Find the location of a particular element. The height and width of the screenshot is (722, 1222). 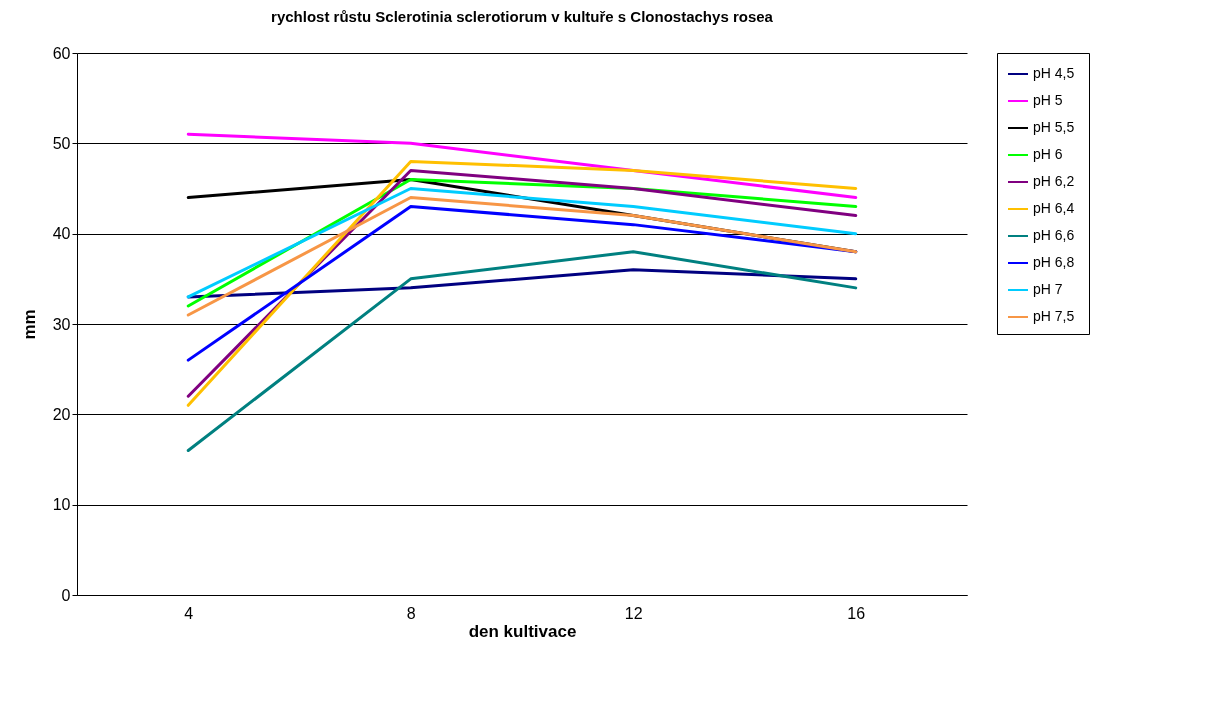

y-tick-label: 60 is located at coordinates (61, 53).